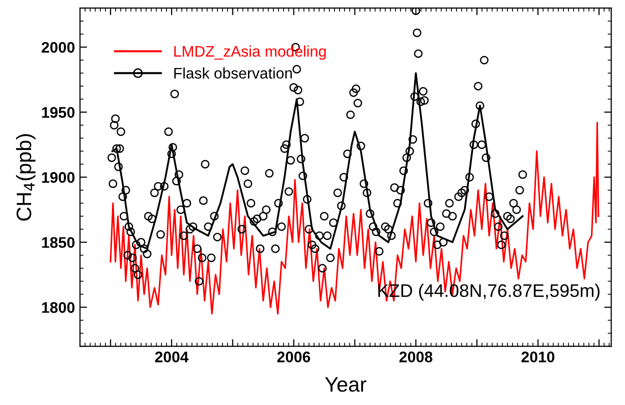 The width and height of the screenshot is (625, 405). What do you see at coordinates (58, 112) in the screenshot?
I see `y-tick-label: 1950` at bounding box center [58, 112].